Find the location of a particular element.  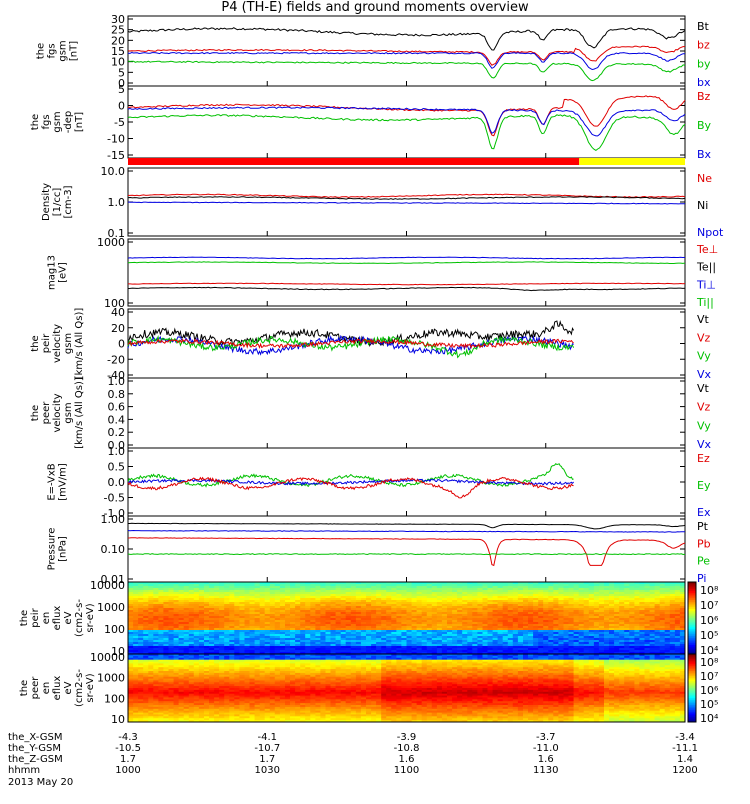

series-Vt is located at coordinates (351, 333).